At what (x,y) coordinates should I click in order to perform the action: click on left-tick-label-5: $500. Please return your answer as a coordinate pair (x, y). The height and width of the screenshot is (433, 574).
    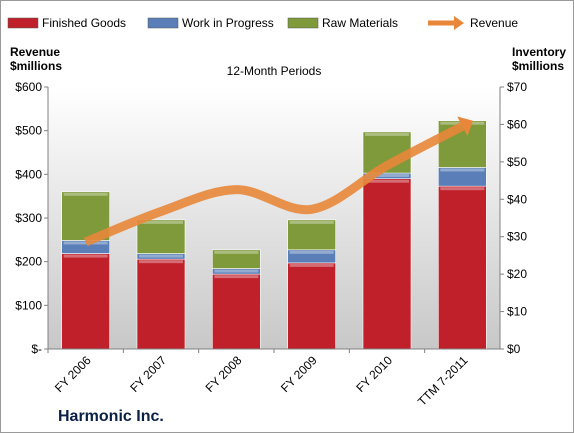
    Looking at the image, I should click on (28, 131).